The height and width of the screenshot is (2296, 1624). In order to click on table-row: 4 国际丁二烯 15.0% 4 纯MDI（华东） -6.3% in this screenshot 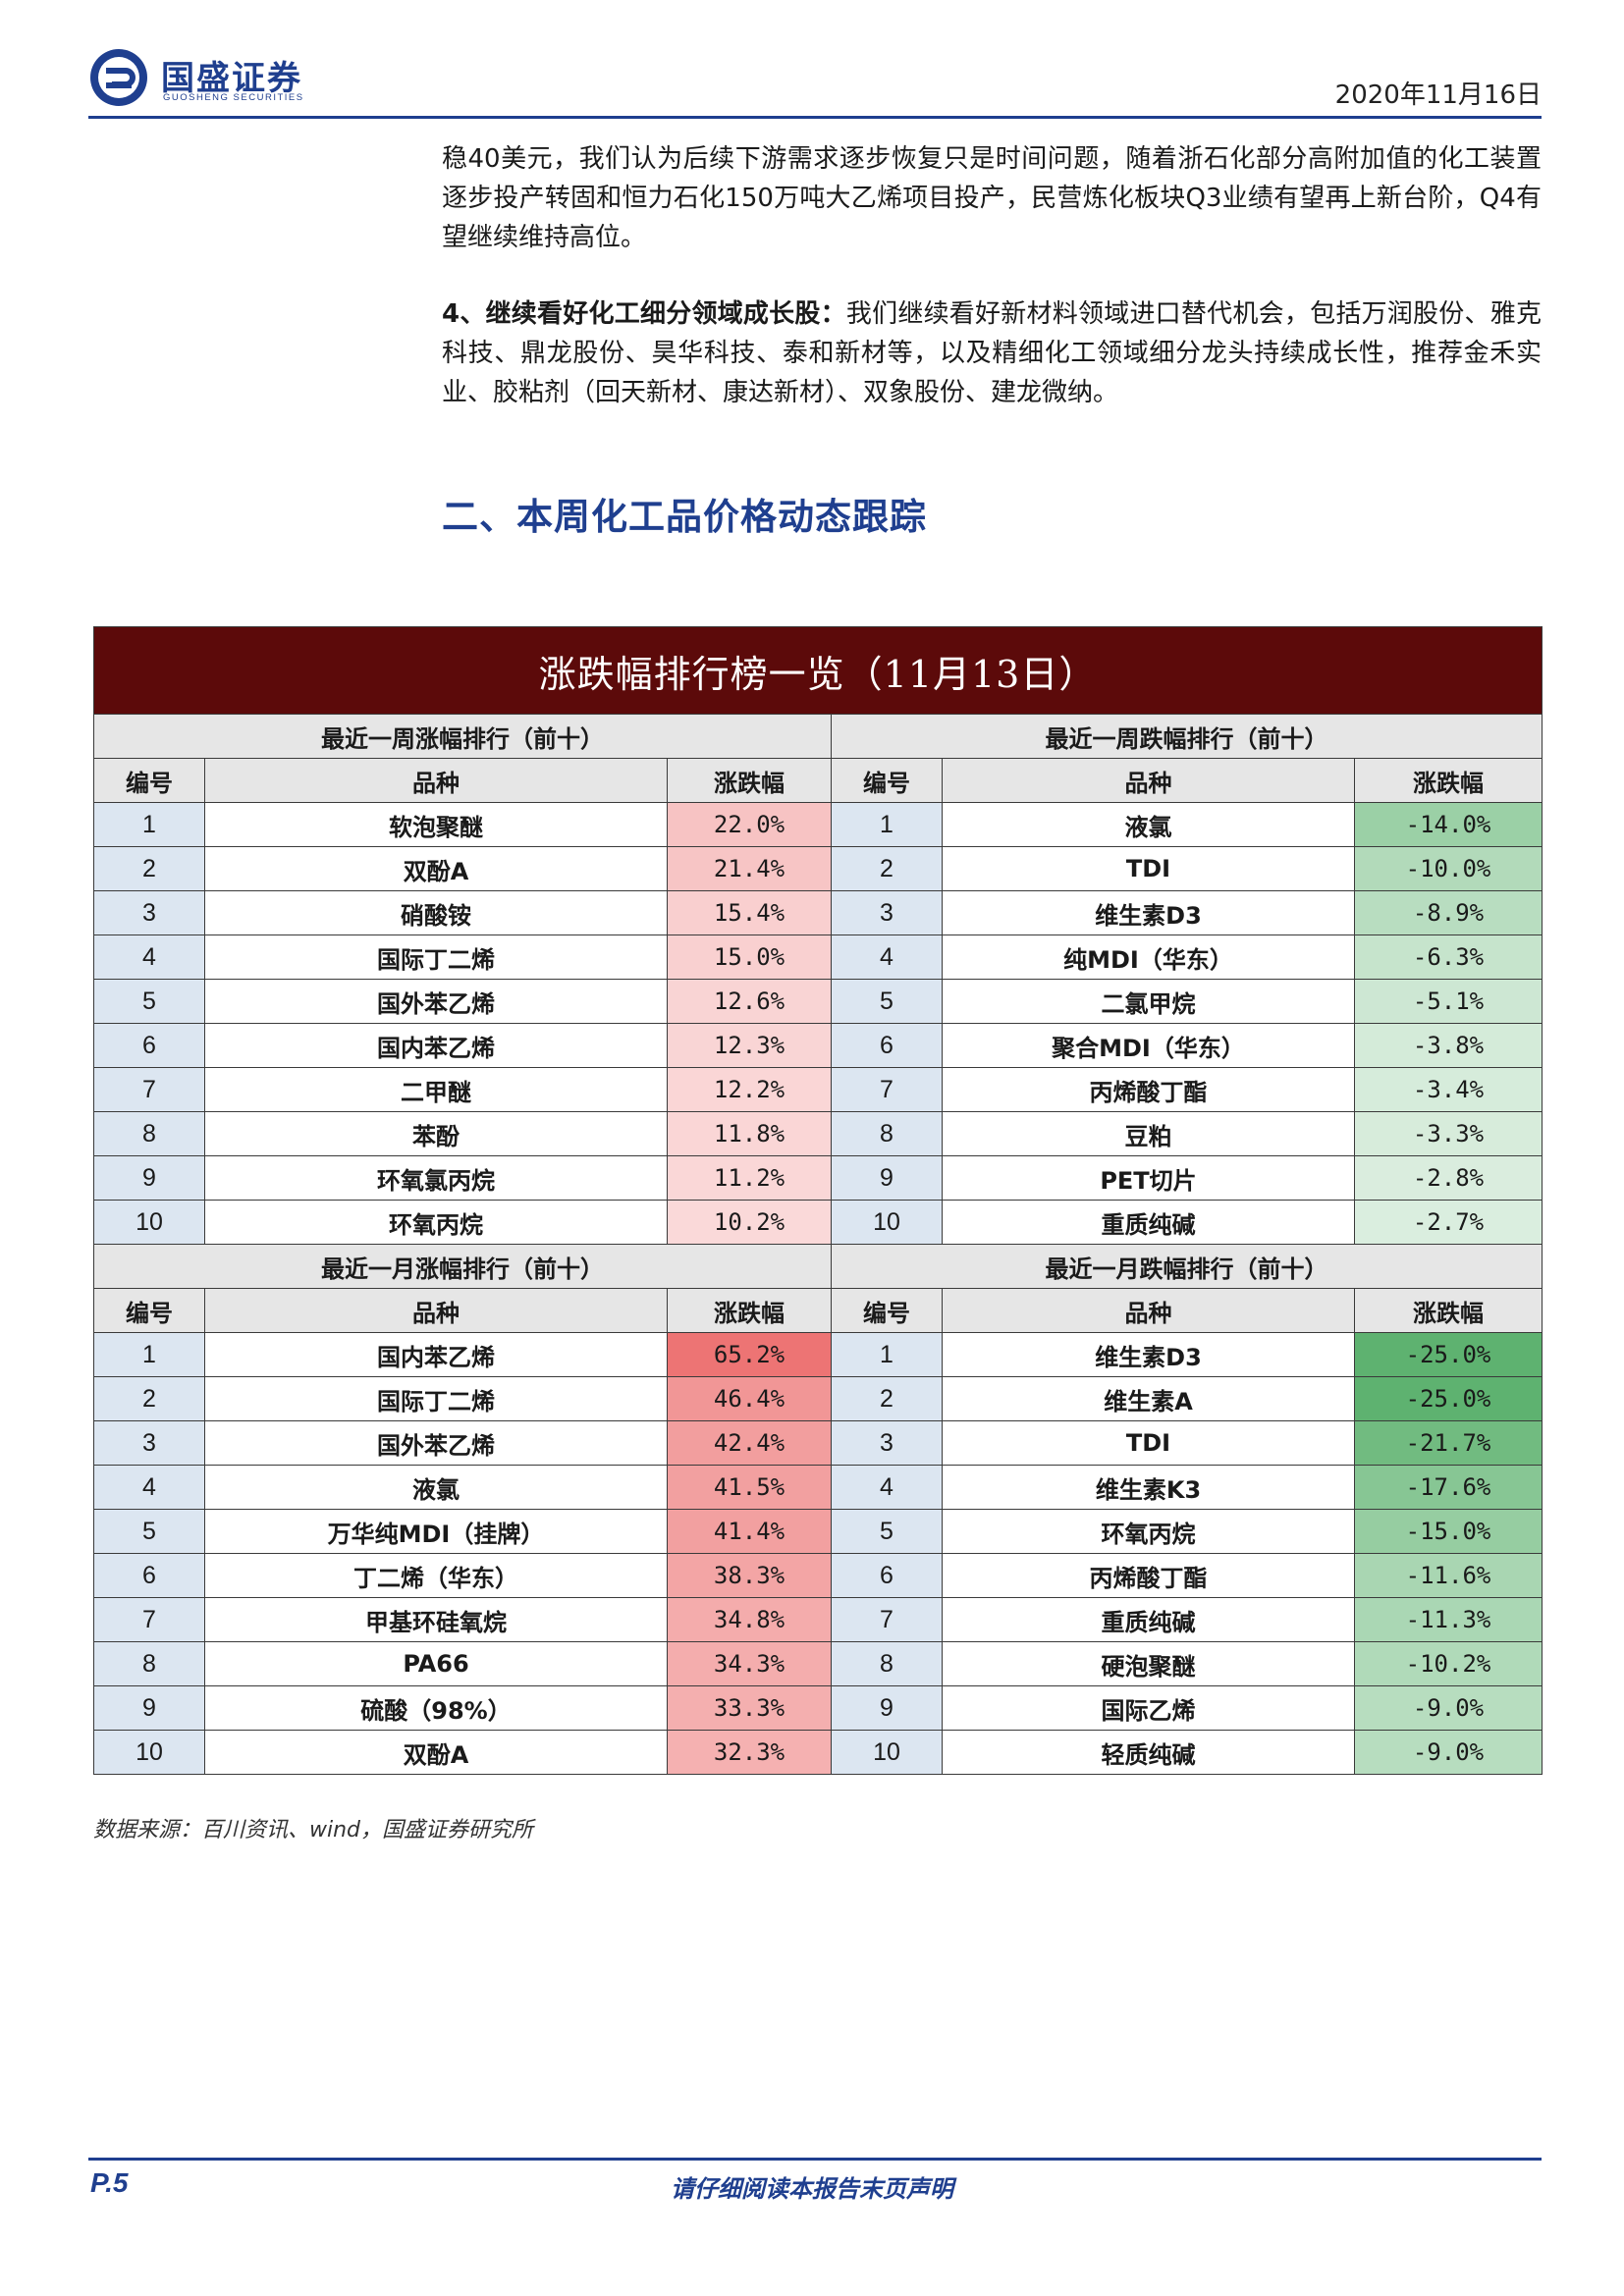, I will do `click(818, 957)`.